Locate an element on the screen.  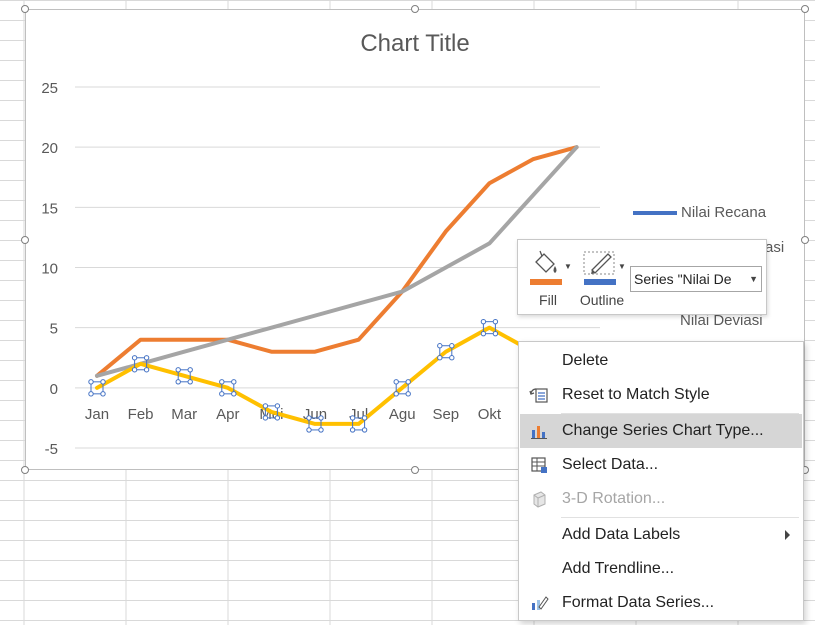
x-tick-label: Mar is located at coordinates (184, 414).